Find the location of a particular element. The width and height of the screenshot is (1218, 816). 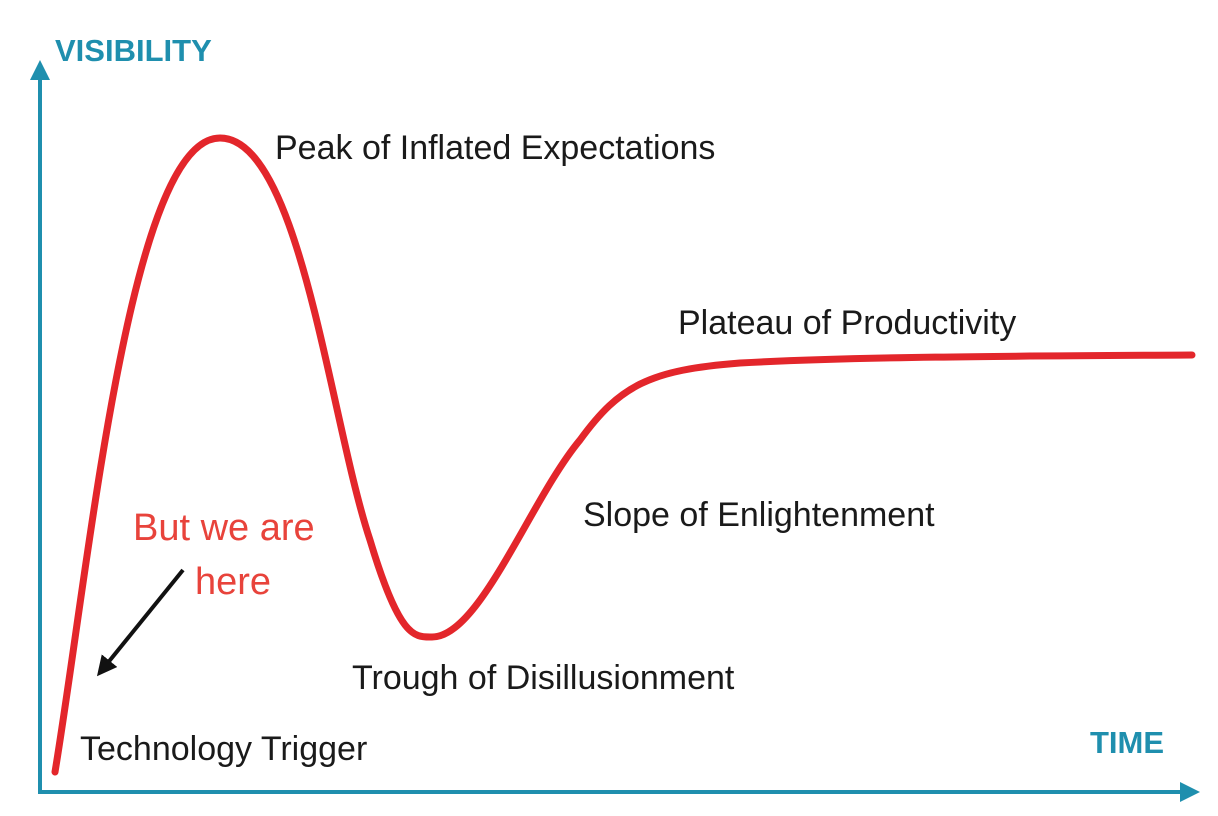

annotation-text: But we are is located at coordinates (224, 528).